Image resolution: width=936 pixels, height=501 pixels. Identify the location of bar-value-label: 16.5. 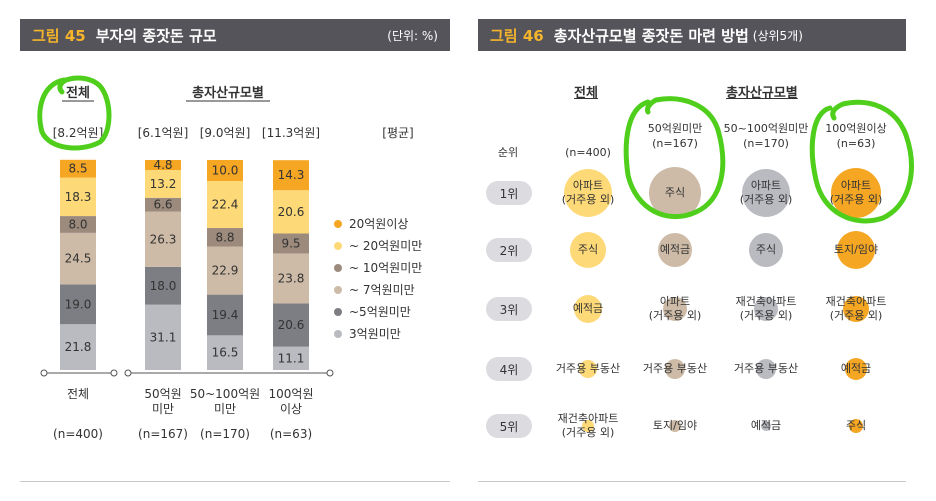
(225, 353).